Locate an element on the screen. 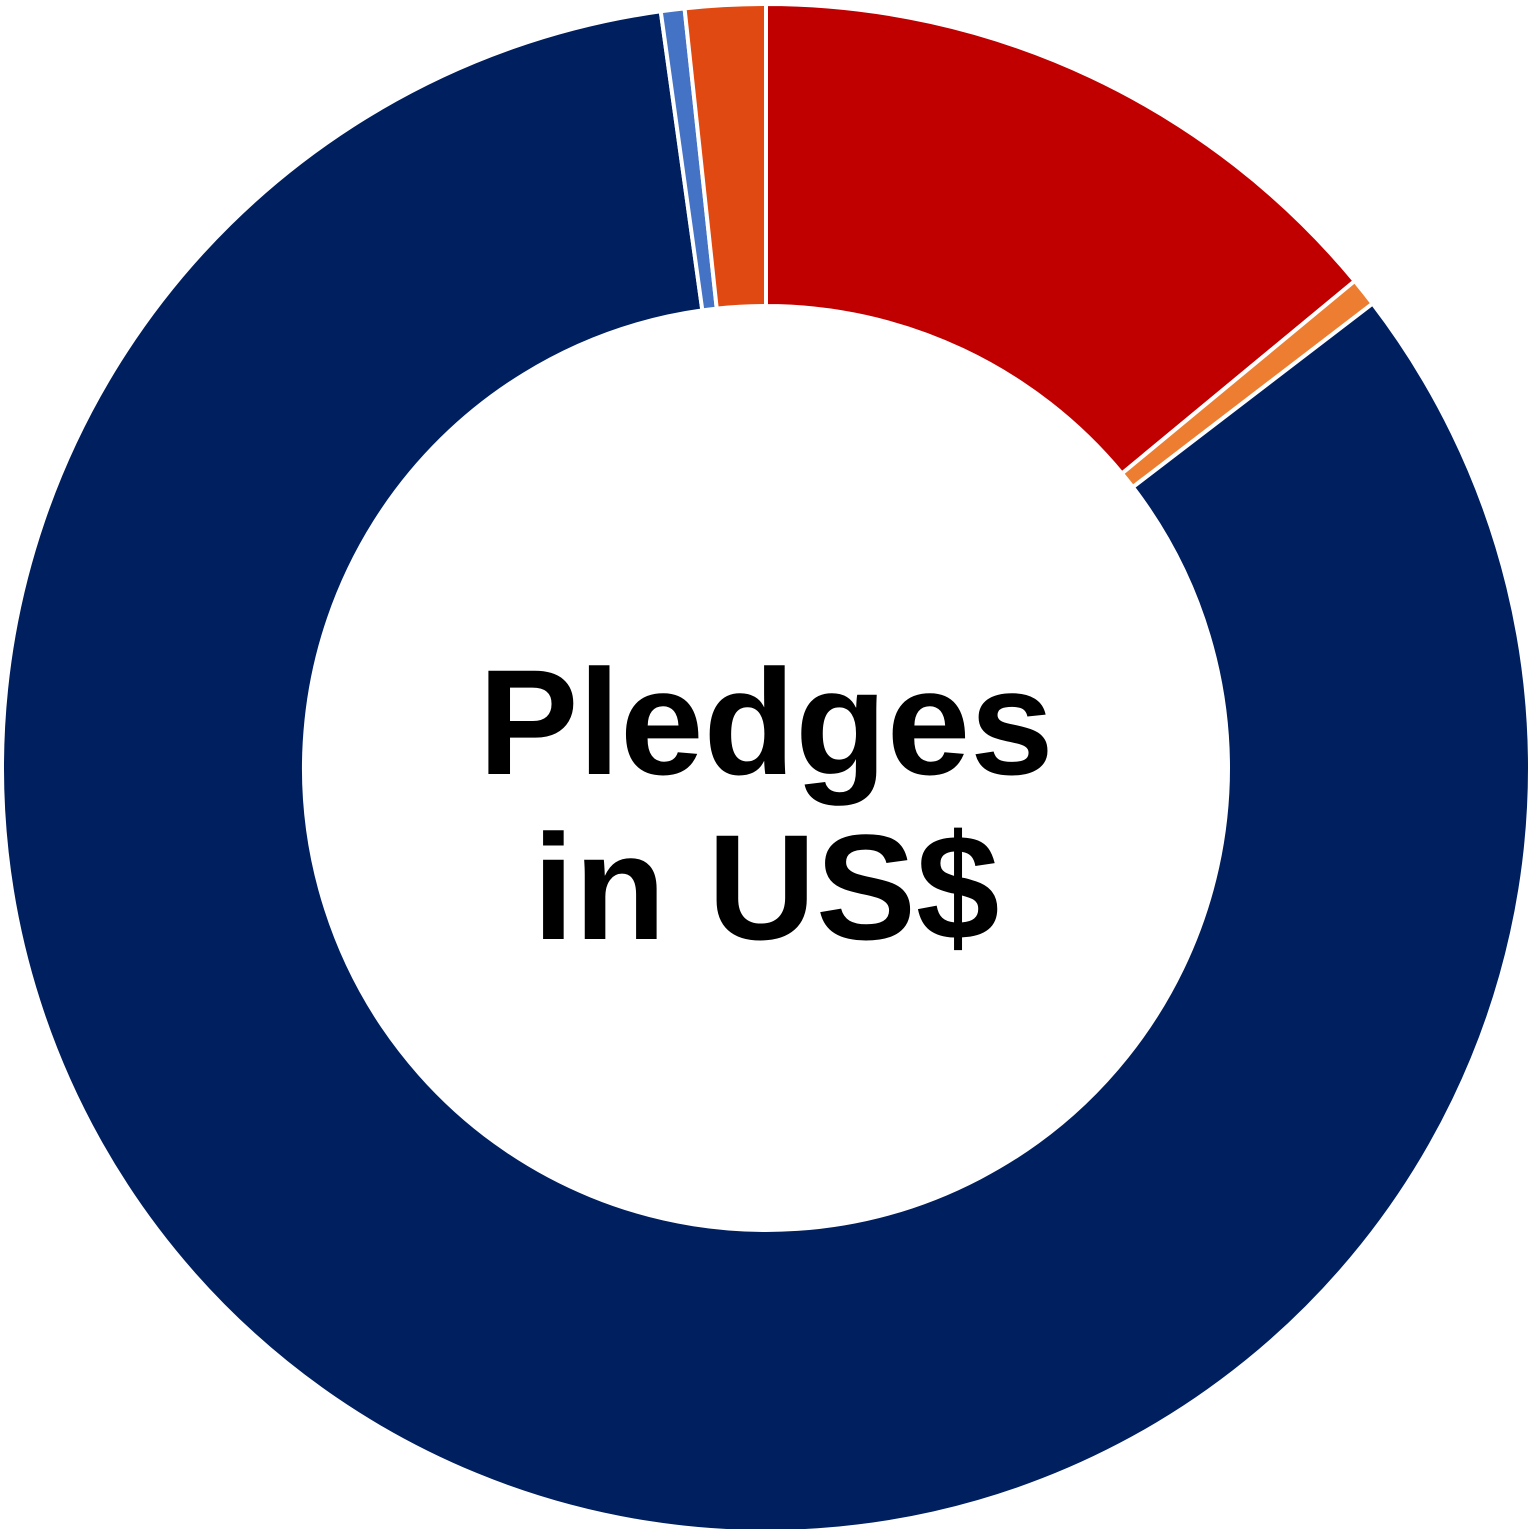 The height and width of the screenshot is (1529, 1536). center-label-line-2: in US$ is located at coordinates (766, 887).